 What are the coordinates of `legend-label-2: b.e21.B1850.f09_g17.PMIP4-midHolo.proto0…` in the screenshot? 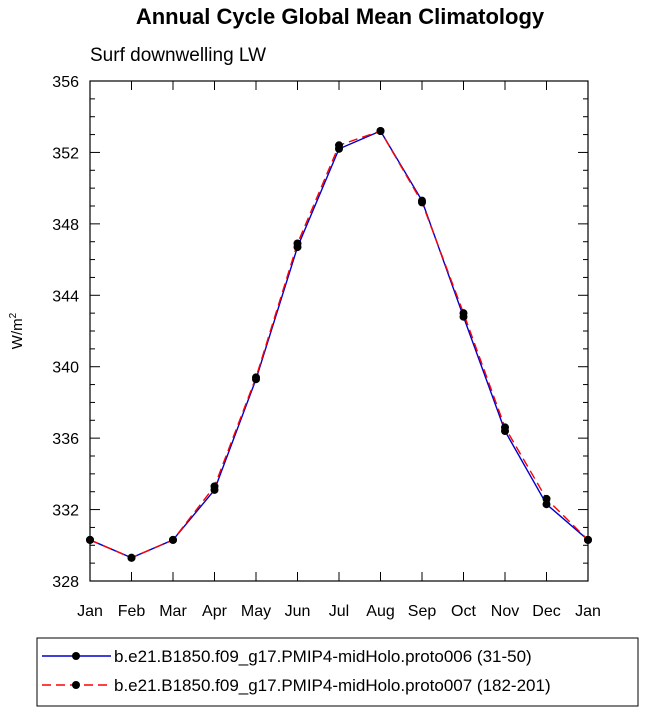 It's located at (332, 685).